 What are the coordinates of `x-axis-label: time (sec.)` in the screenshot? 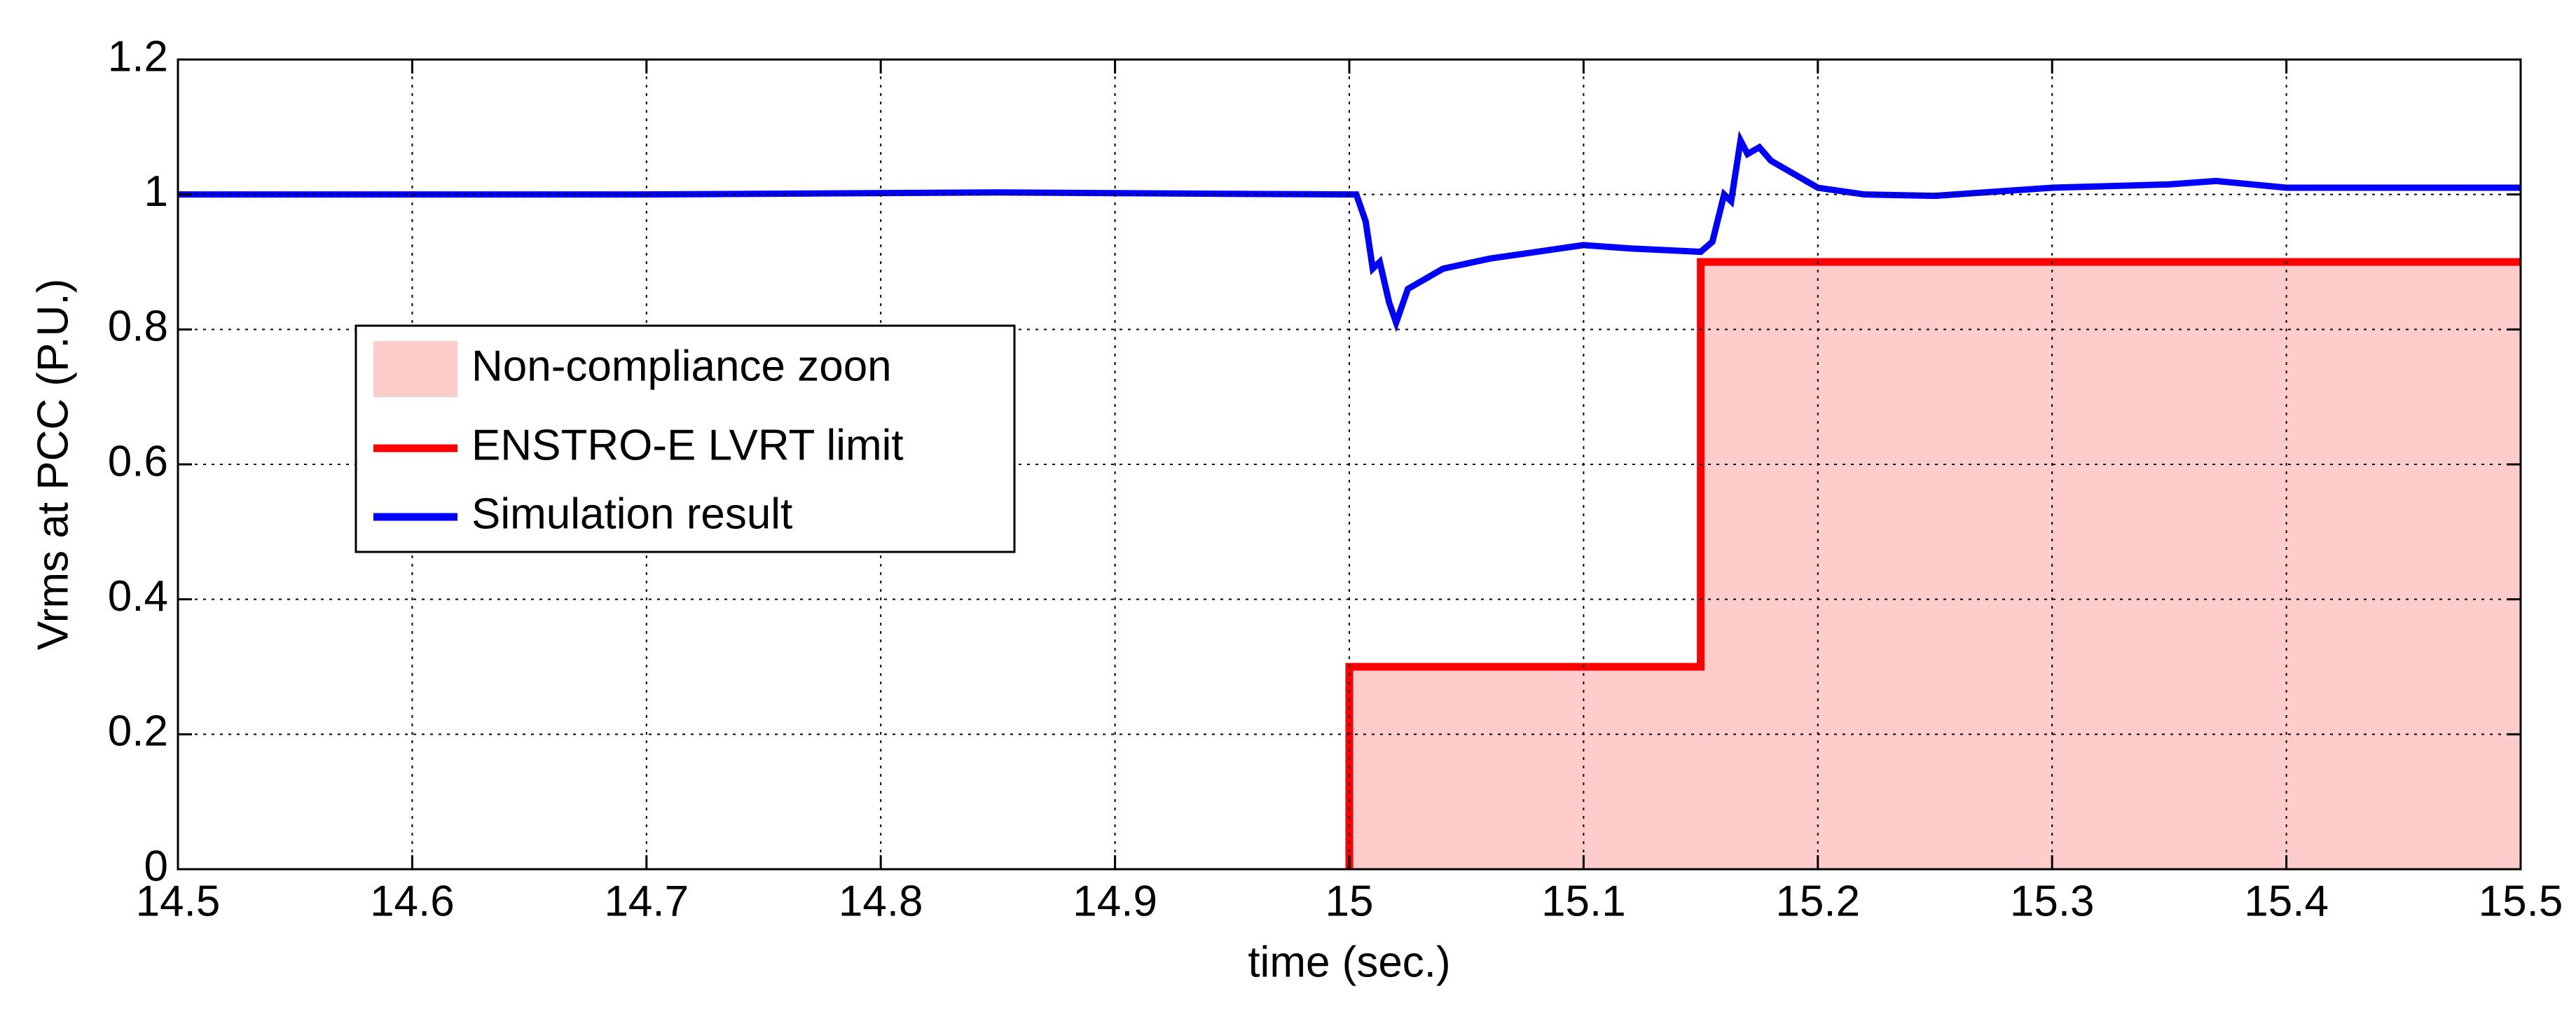 It's located at (1349, 962).